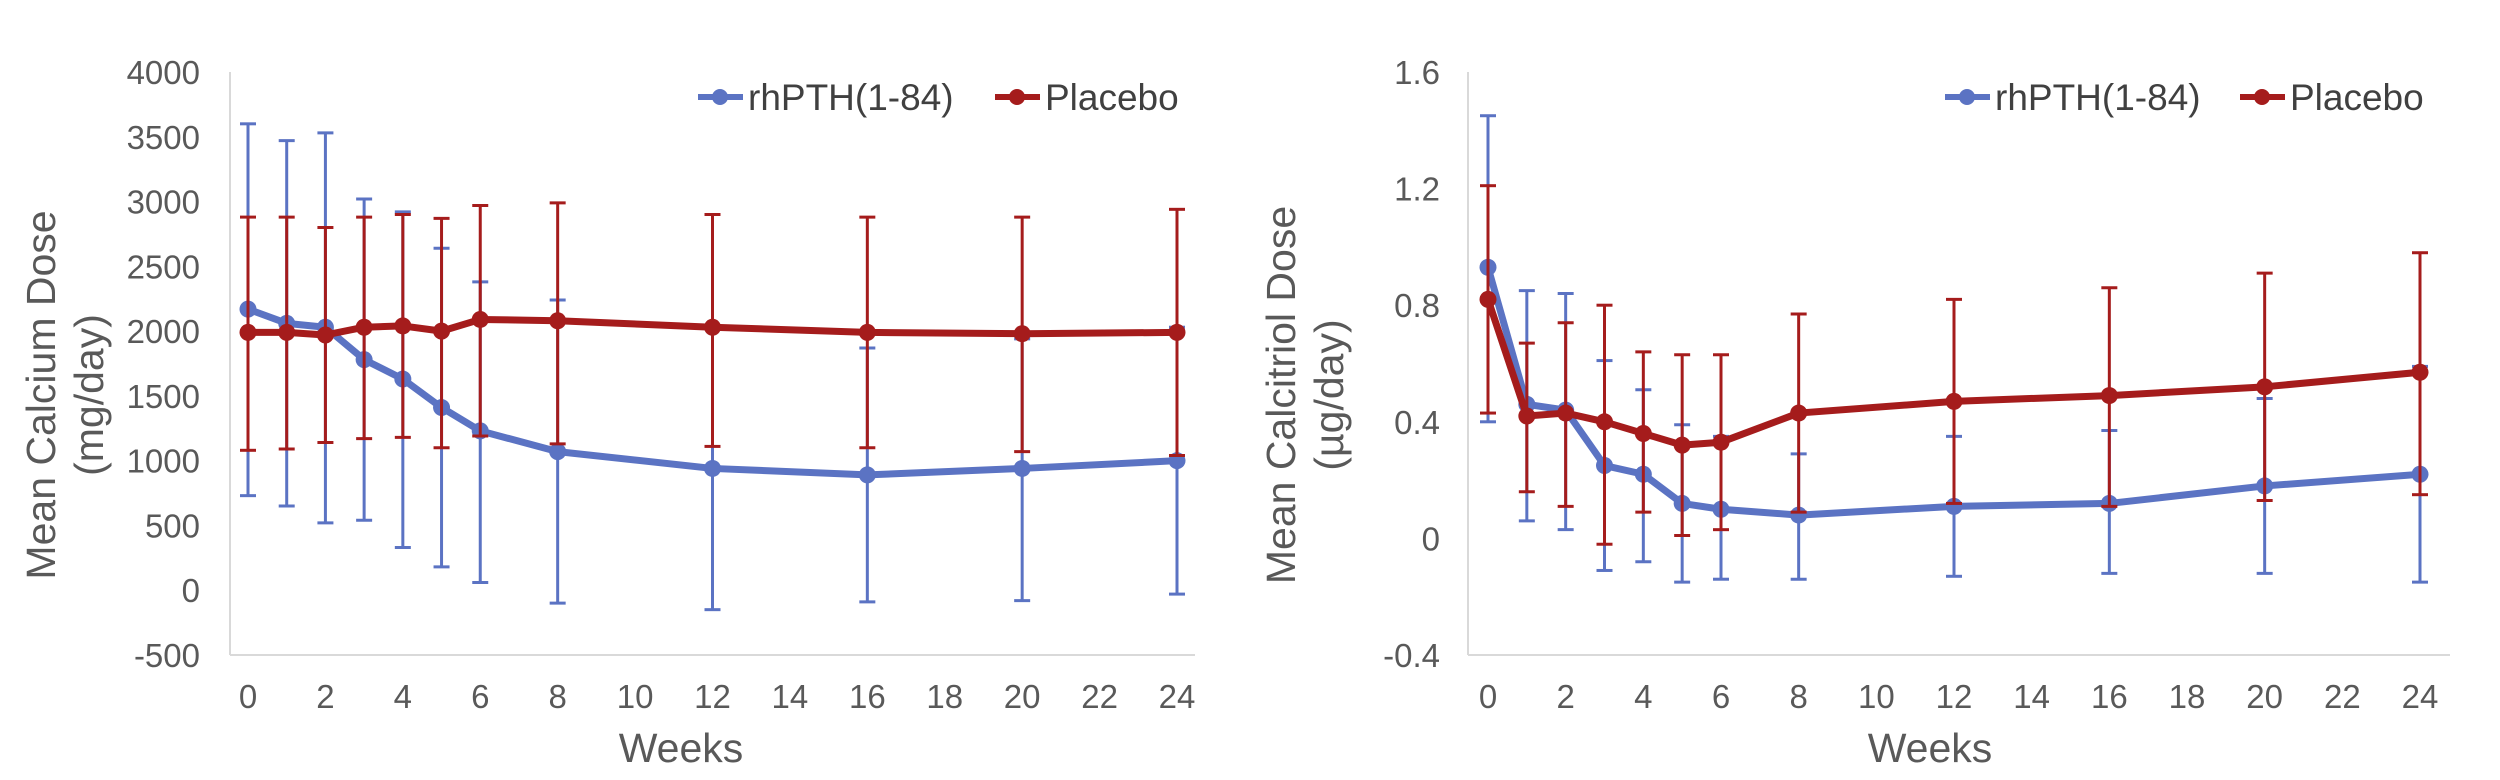 The image size is (2500, 780). Describe the element at coordinates (167, 655) in the screenshot. I see `y-tick-label: -500` at that location.